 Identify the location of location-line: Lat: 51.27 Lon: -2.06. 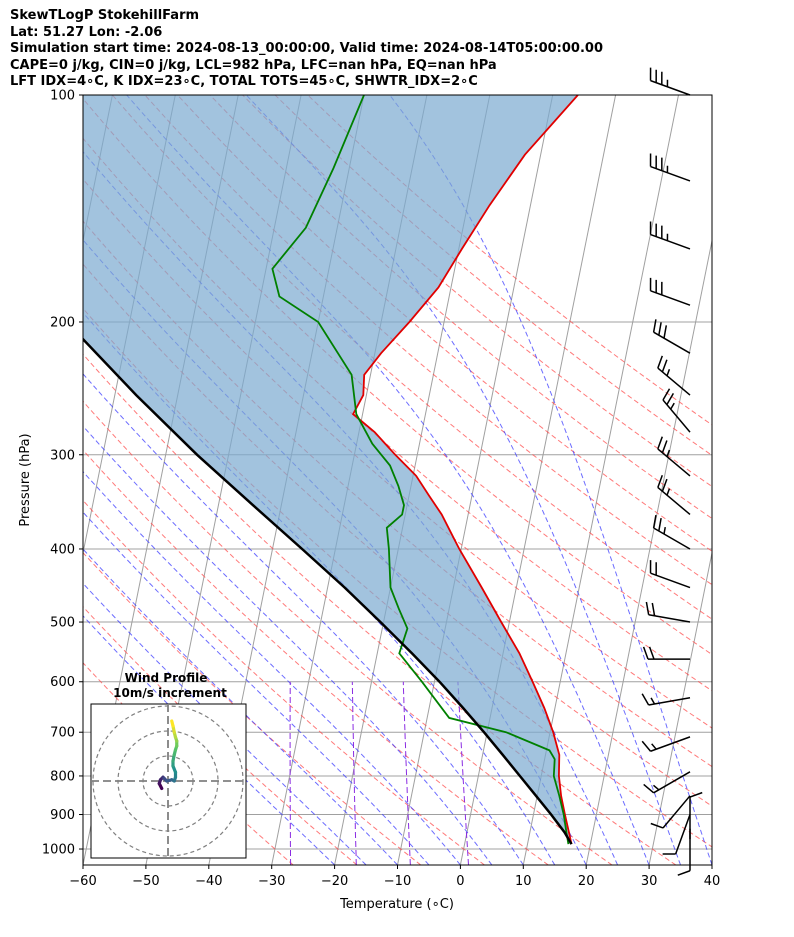
(86, 32).